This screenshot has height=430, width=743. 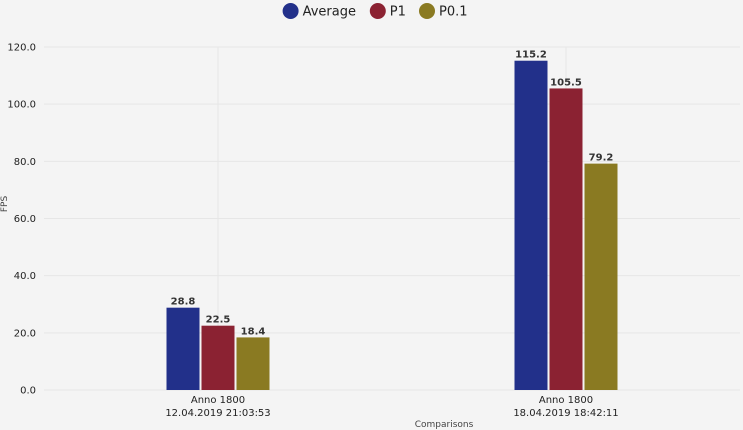 I want to click on y-tick-label: 0.0, so click(x=28, y=391).